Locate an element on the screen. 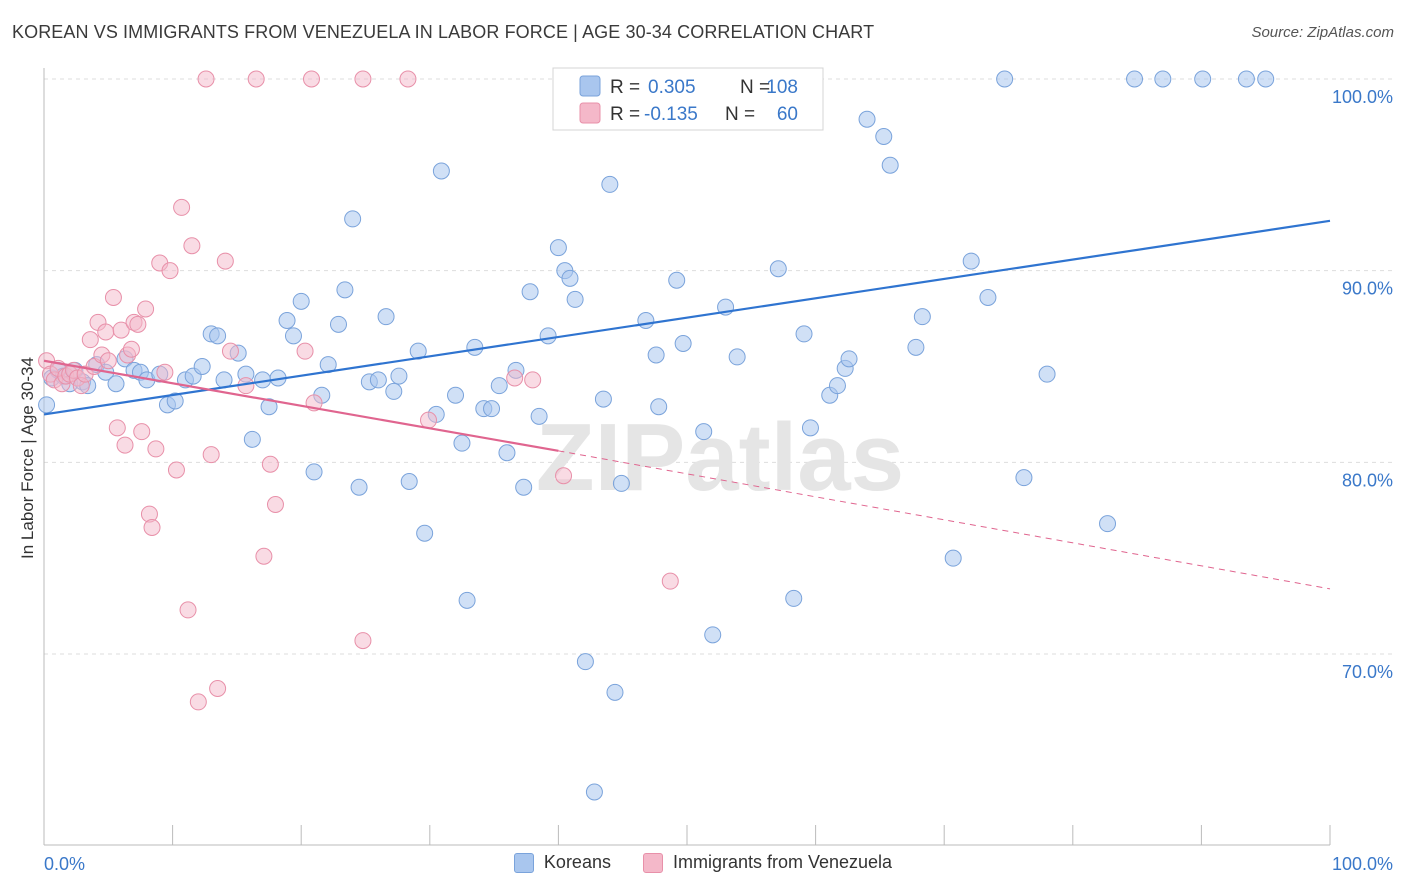 The height and width of the screenshot is (892, 1406). y-tick-label: 70.0% is located at coordinates (1367, 672).